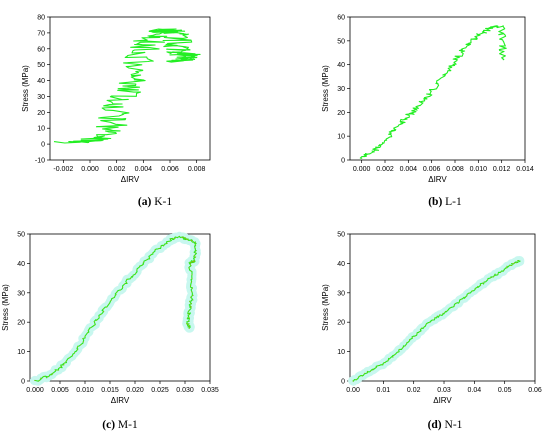 The width and height of the screenshot is (550, 439). What do you see at coordinates (535, 390) in the screenshot?
I see `x-tick-label: 0.06` at bounding box center [535, 390].